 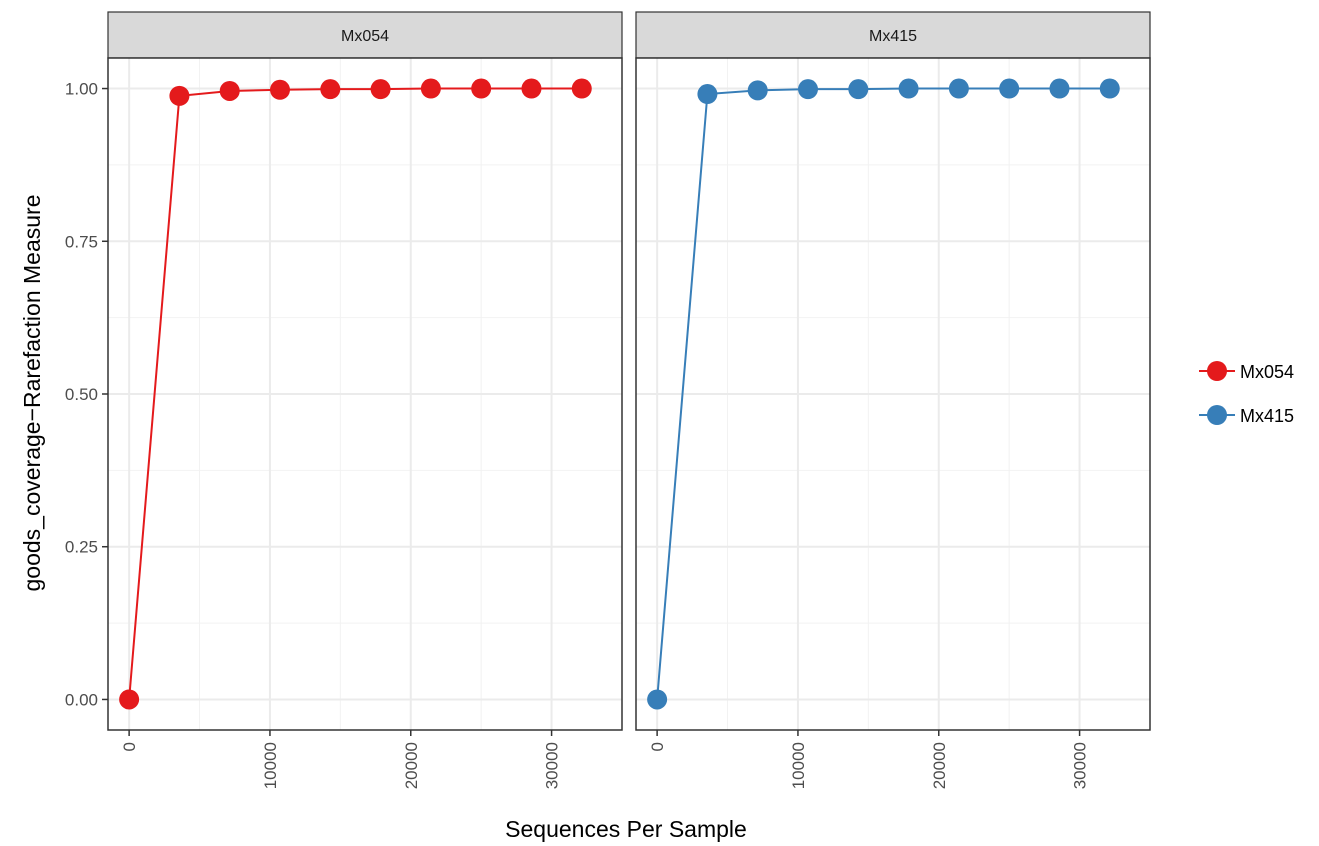 I want to click on facet-strip-label: Mx415, so click(x=893, y=36).